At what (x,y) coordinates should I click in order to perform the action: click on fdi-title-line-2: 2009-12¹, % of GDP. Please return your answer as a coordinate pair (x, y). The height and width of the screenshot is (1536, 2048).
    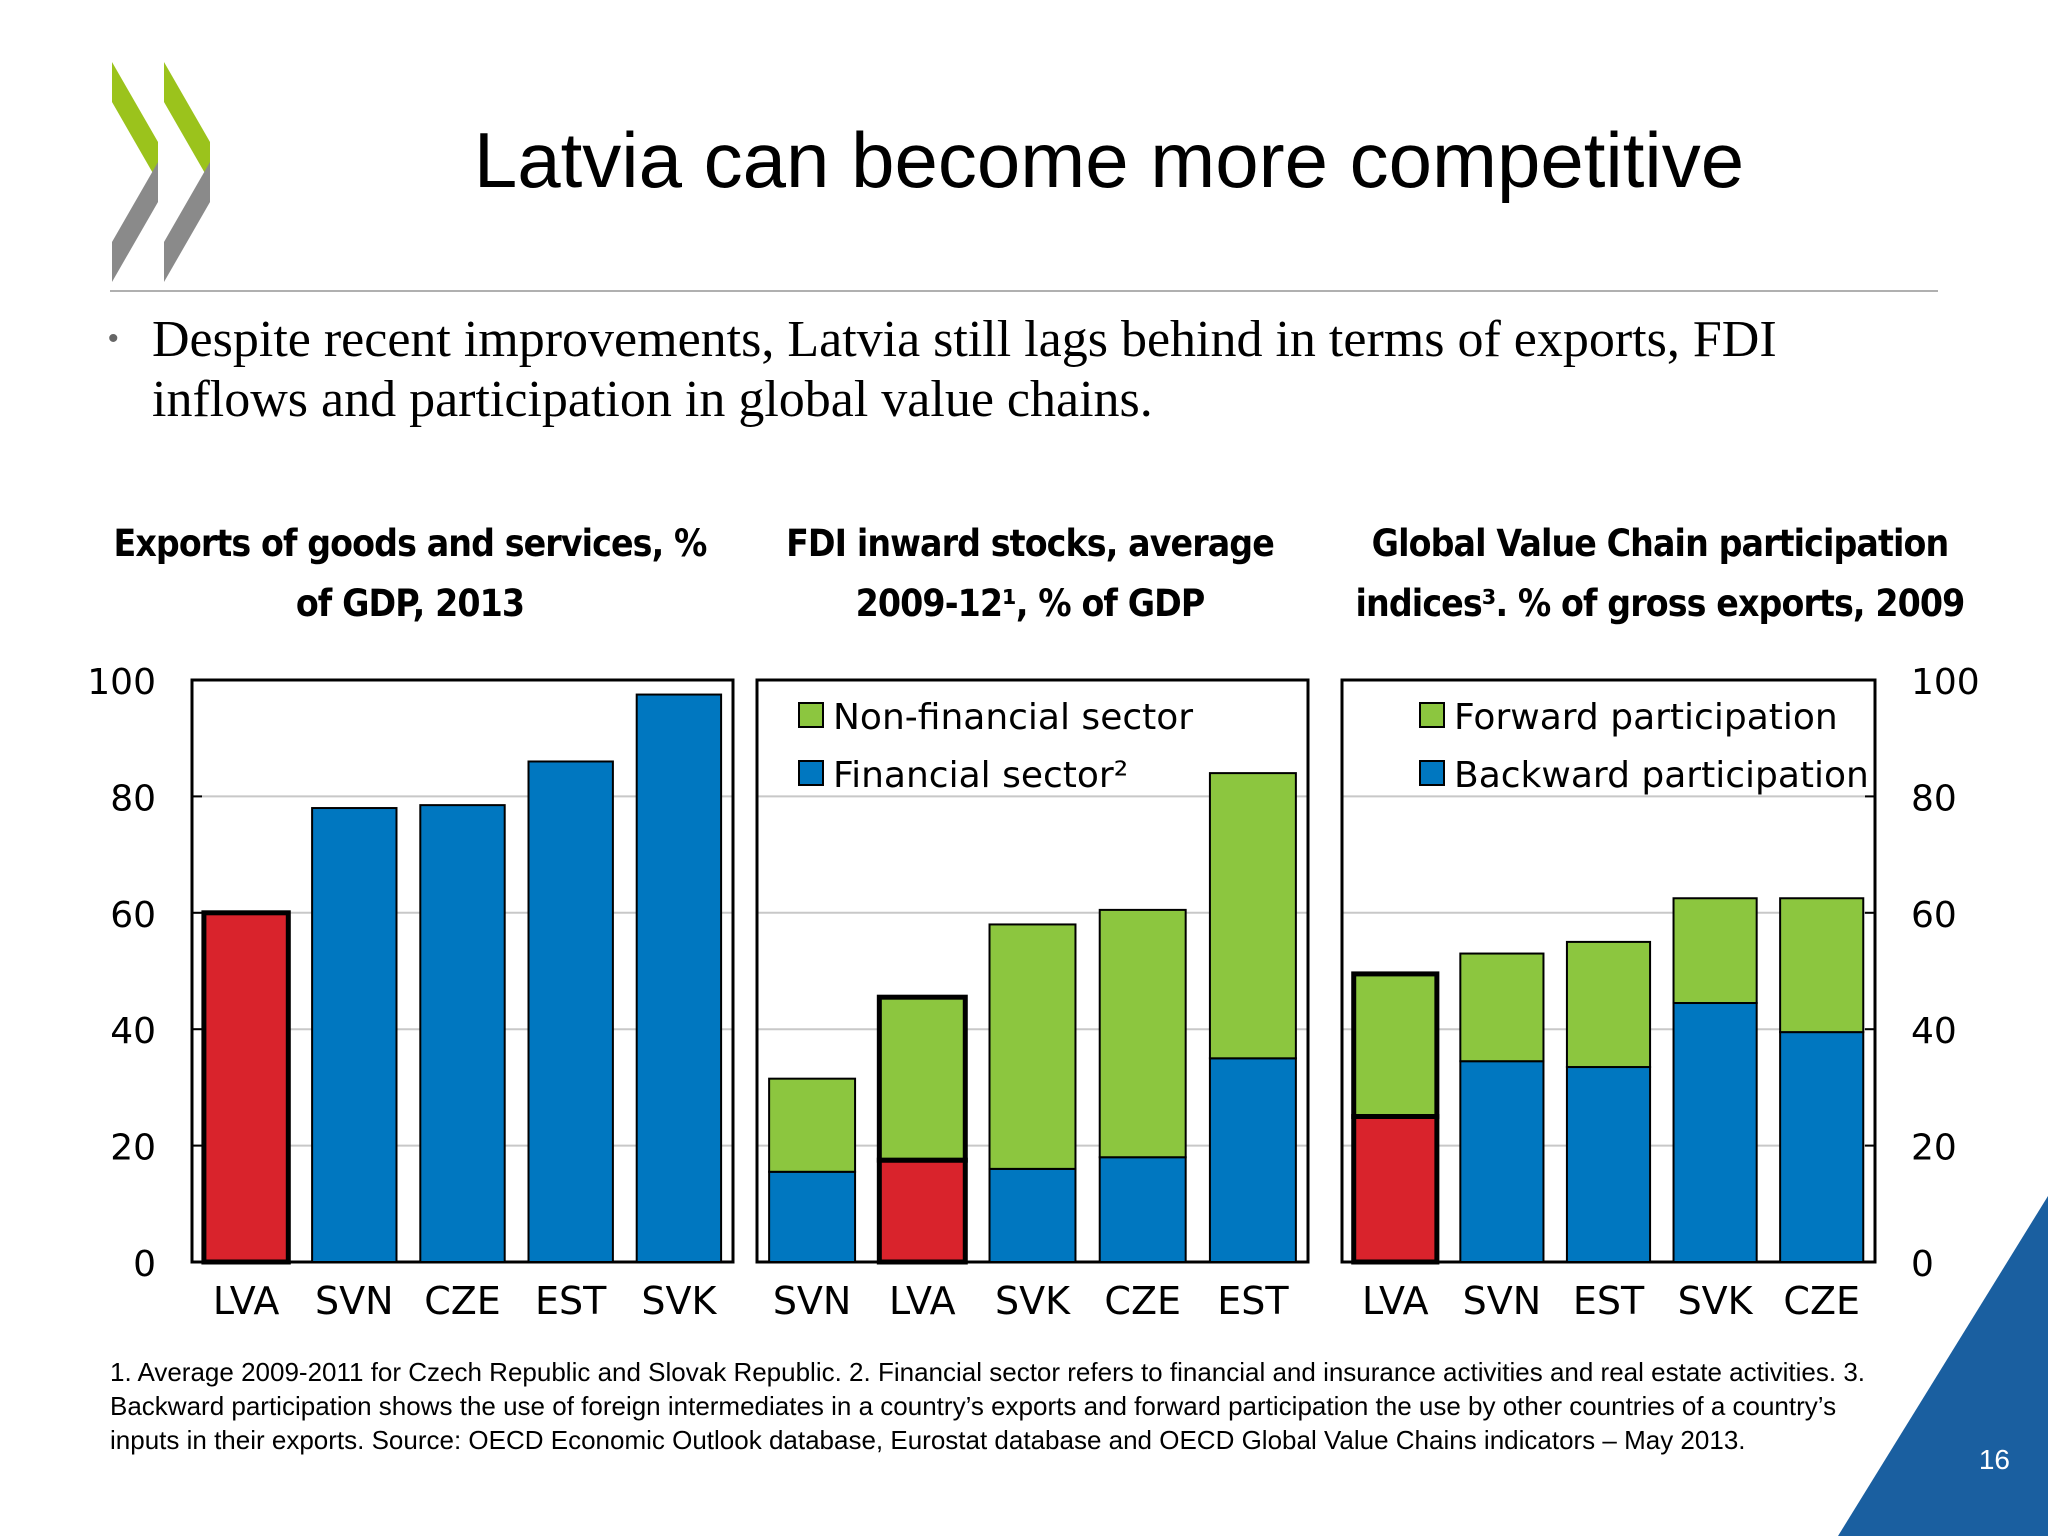
    Looking at the image, I should click on (1030, 603).